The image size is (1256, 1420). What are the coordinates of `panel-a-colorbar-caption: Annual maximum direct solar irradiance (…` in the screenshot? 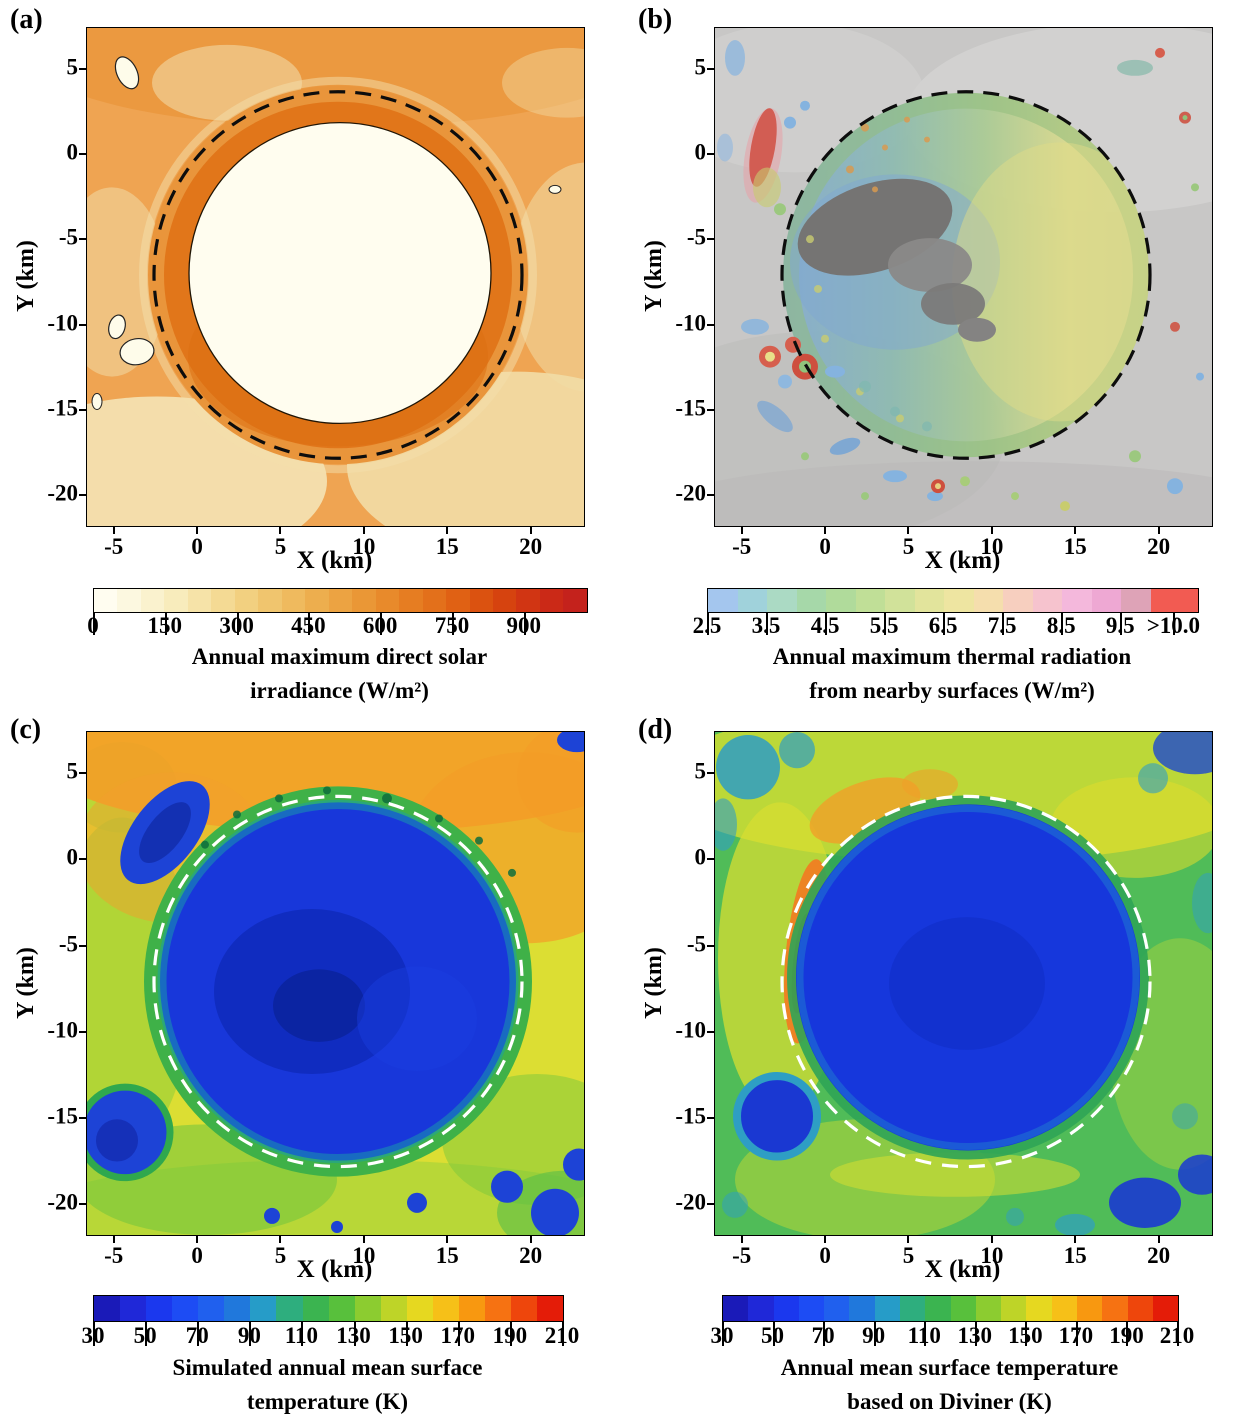 It's located at (339, 674).